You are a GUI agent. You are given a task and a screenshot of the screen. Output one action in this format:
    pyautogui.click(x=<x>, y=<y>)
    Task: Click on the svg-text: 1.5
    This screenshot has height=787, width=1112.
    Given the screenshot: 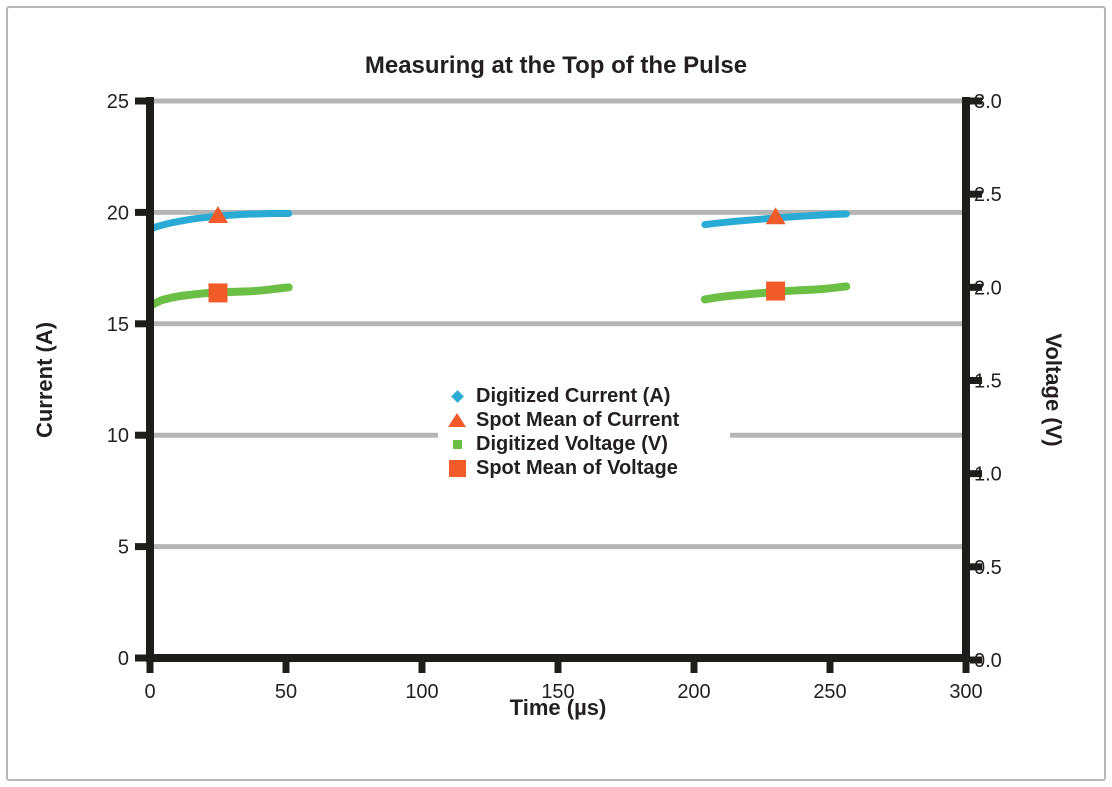 What is the action you would take?
    pyautogui.click(x=988, y=382)
    